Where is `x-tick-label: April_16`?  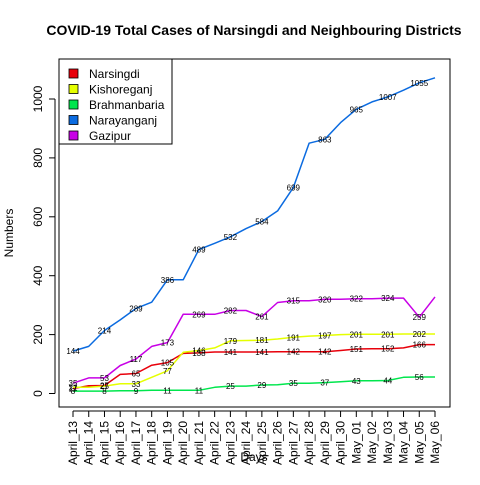
x-tick-label: April_16 is located at coordinates (120, 443).